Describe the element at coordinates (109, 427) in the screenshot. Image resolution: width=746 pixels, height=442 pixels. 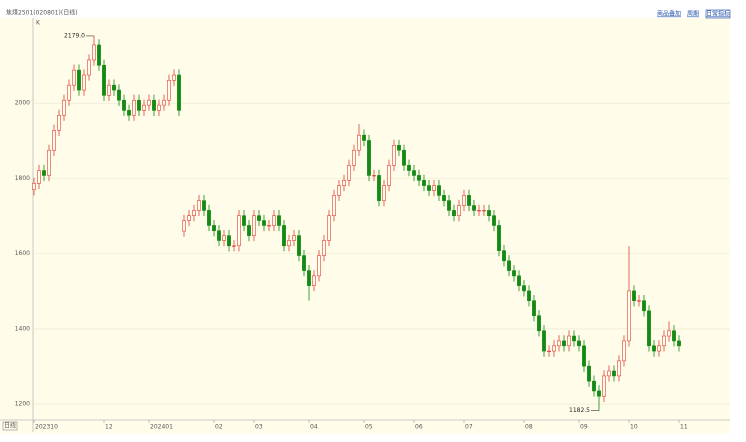
I see `x-tick-label: 12` at that location.